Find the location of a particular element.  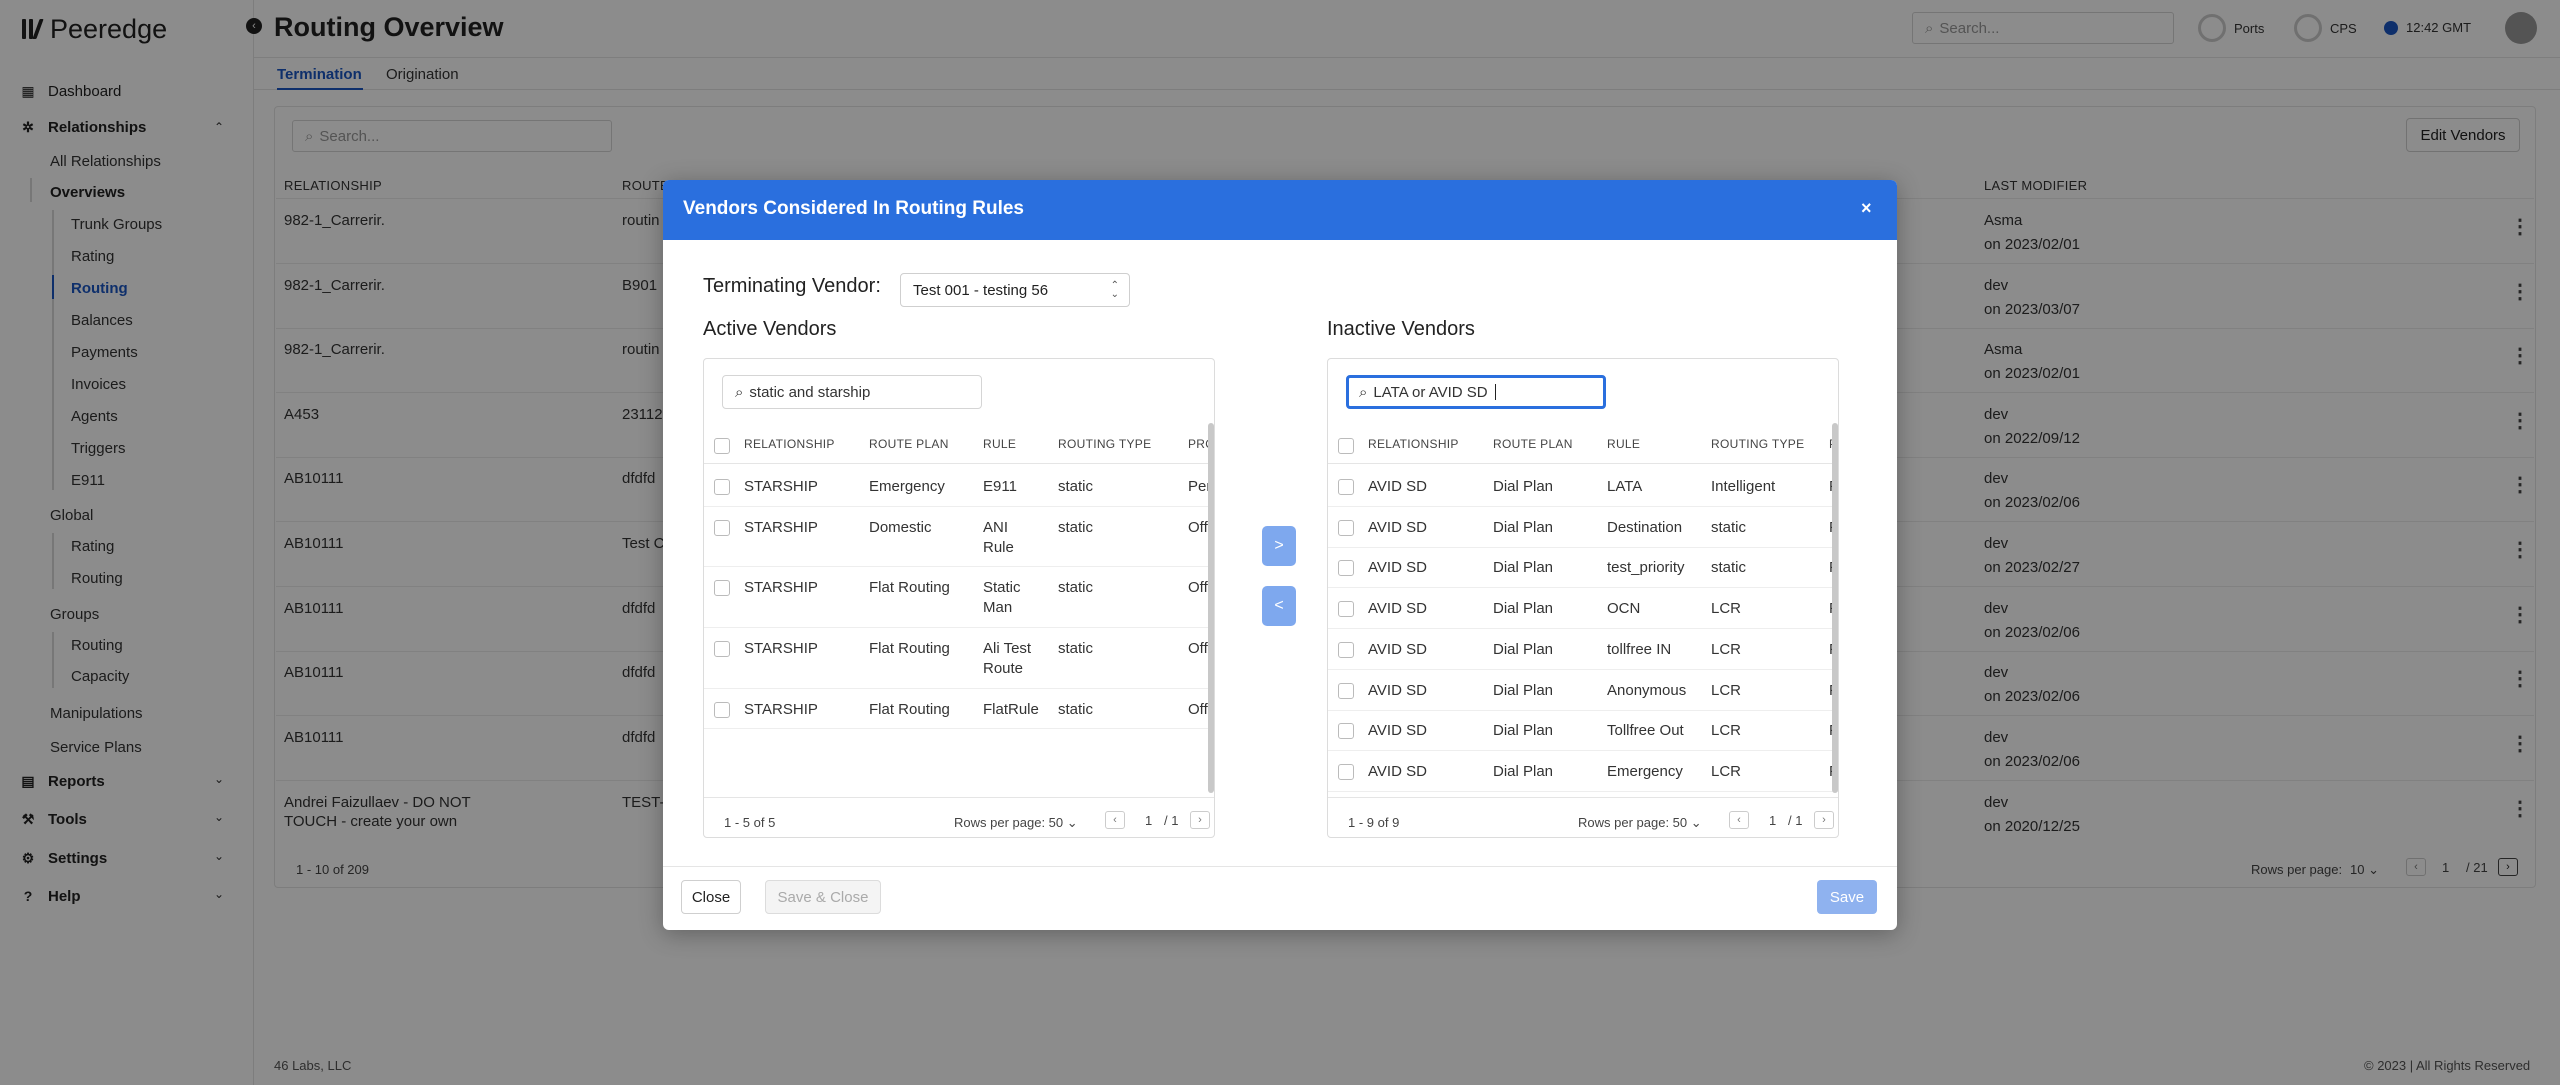

ports-indicator: Ports is located at coordinates (2231, 28).